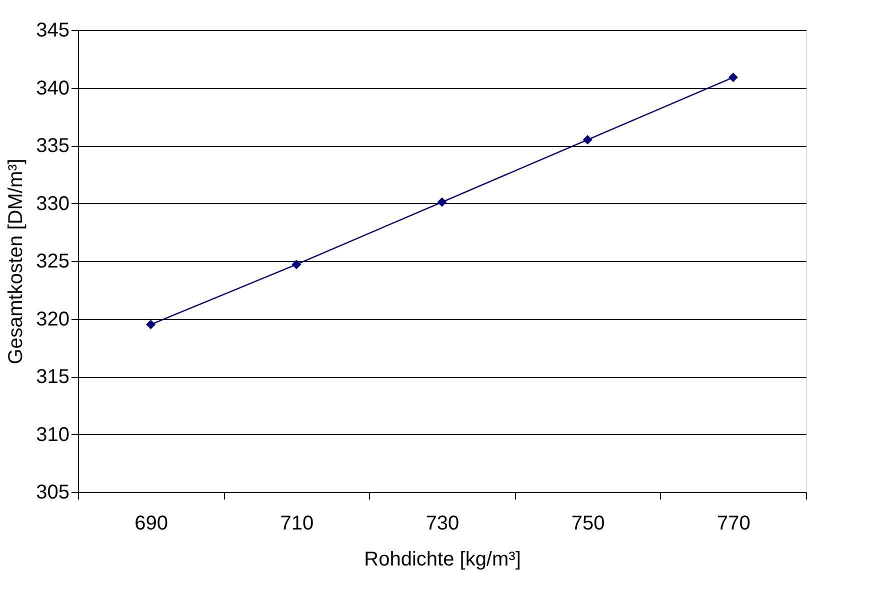  What do you see at coordinates (53, 146) in the screenshot?
I see `y-tick-label: 335` at bounding box center [53, 146].